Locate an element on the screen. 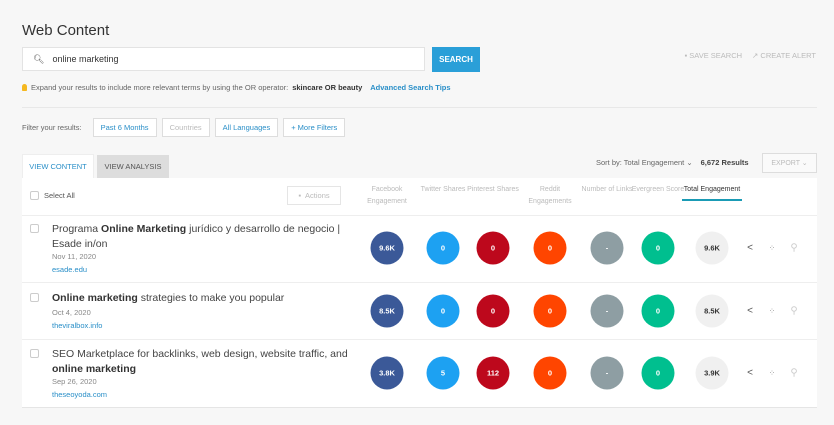  more-filters-button: + More Filters is located at coordinates (314, 127).